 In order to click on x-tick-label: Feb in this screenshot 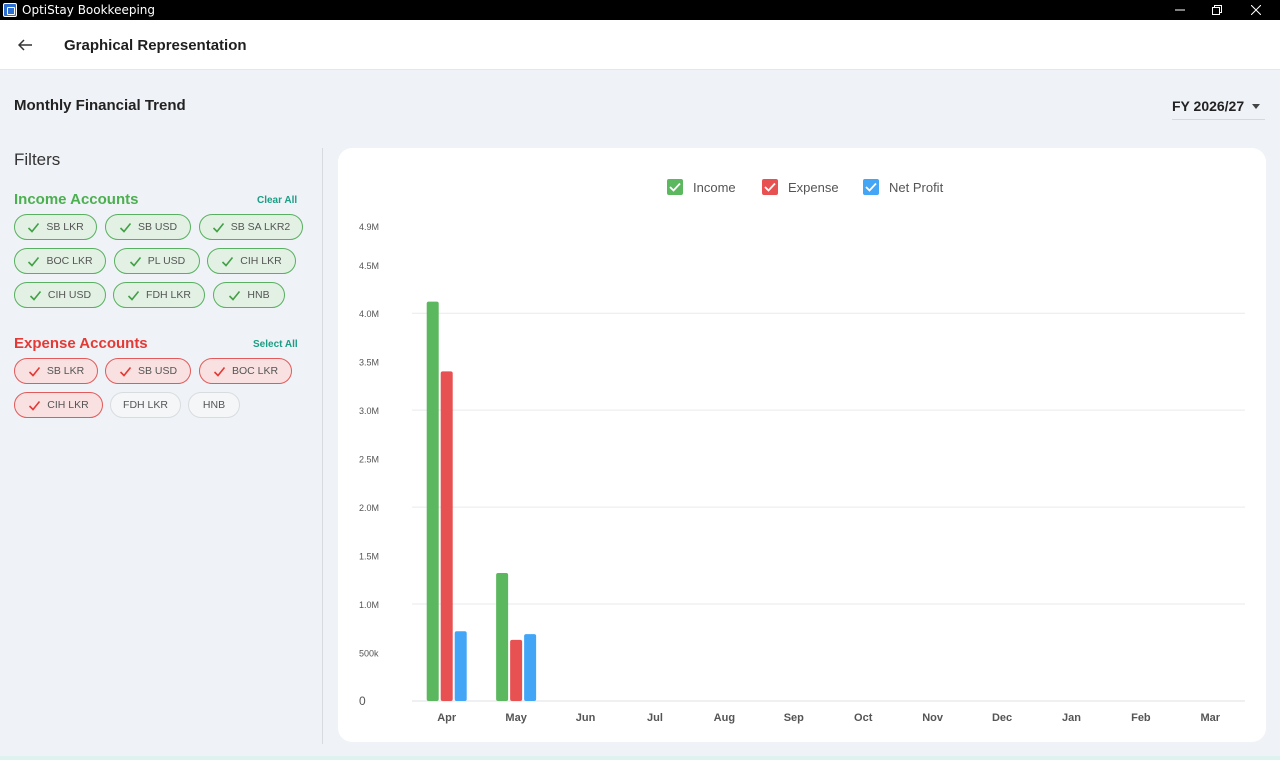, I will do `click(1141, 718)`.